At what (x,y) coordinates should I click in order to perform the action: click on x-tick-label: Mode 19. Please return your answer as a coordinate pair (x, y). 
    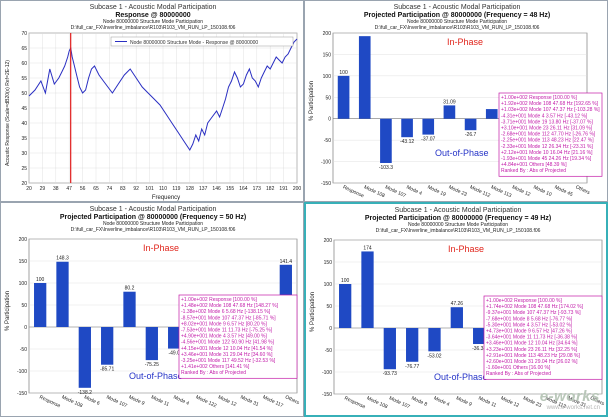
    Looking at the image, I should click on (436, 191).